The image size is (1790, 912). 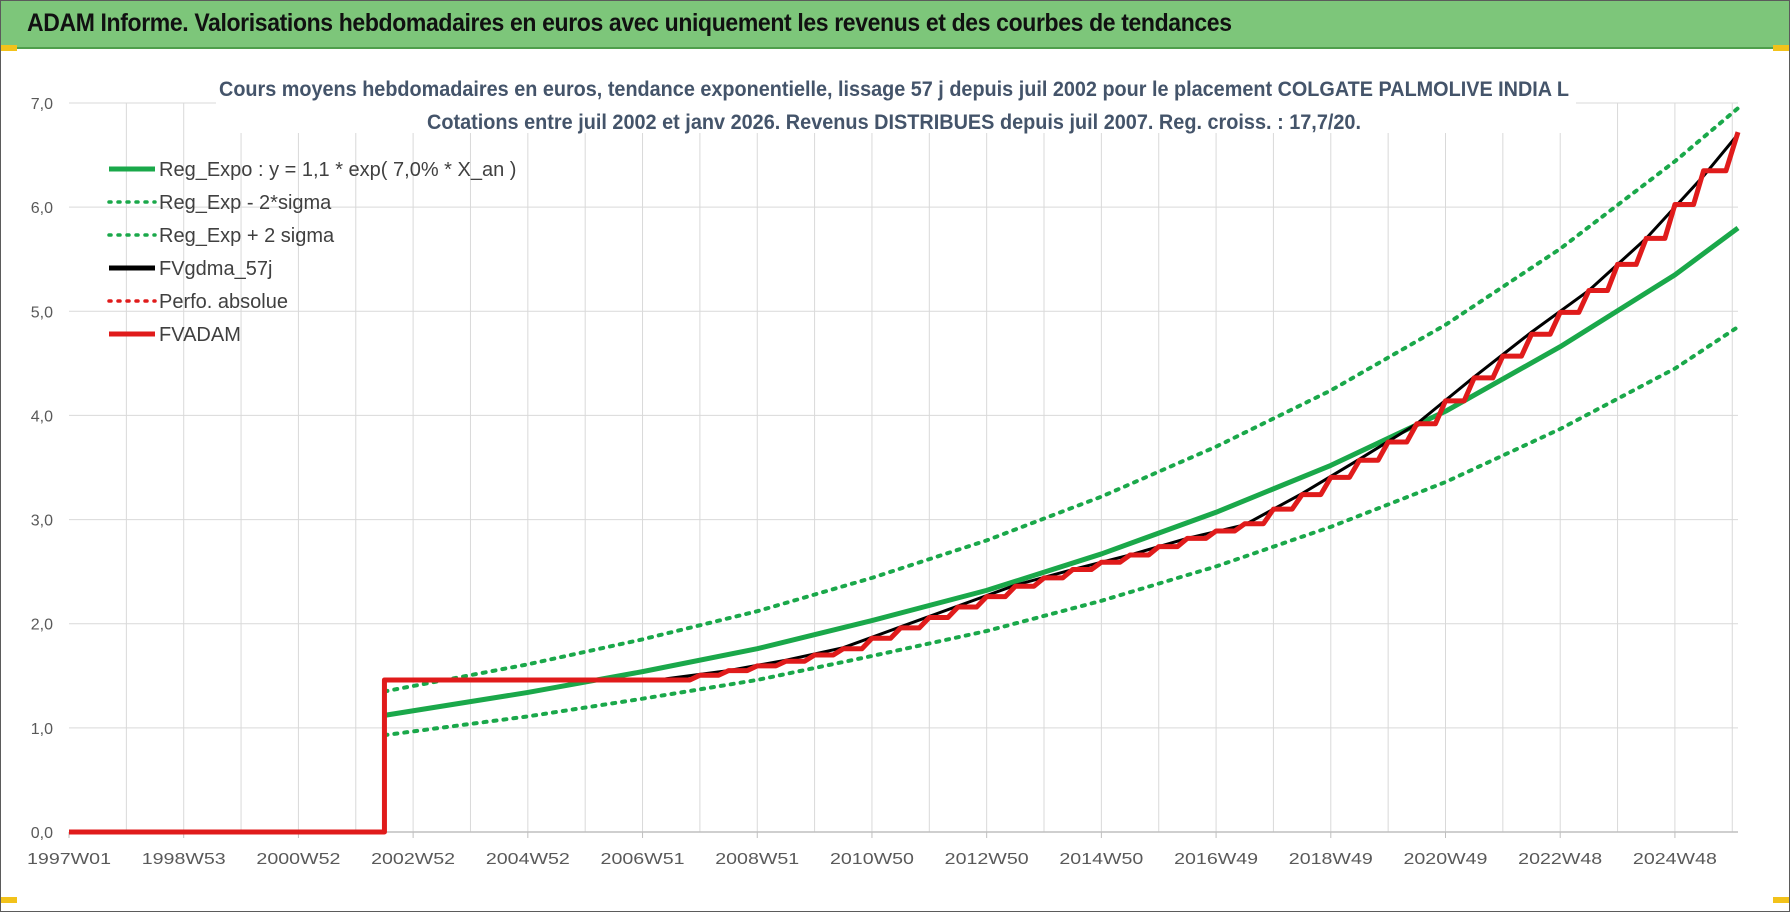 What do you see at coordinates (298, 859) in the screenshot?
I see `x-tick-label: 2000W52` at bounding box center [298, 859].